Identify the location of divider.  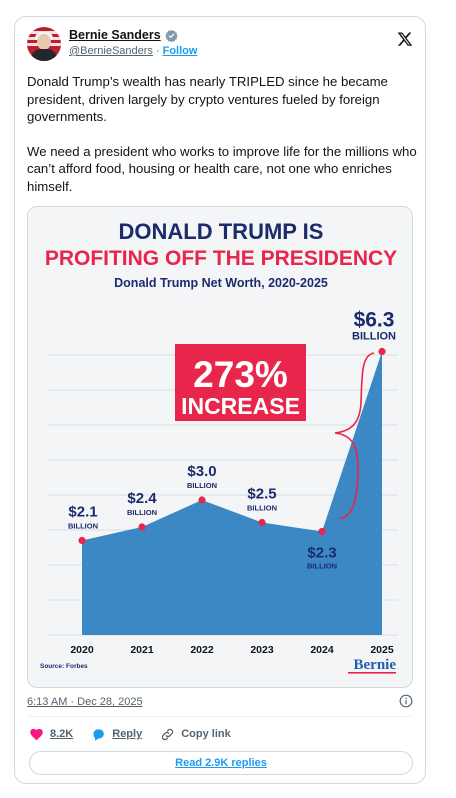
(220, 716).